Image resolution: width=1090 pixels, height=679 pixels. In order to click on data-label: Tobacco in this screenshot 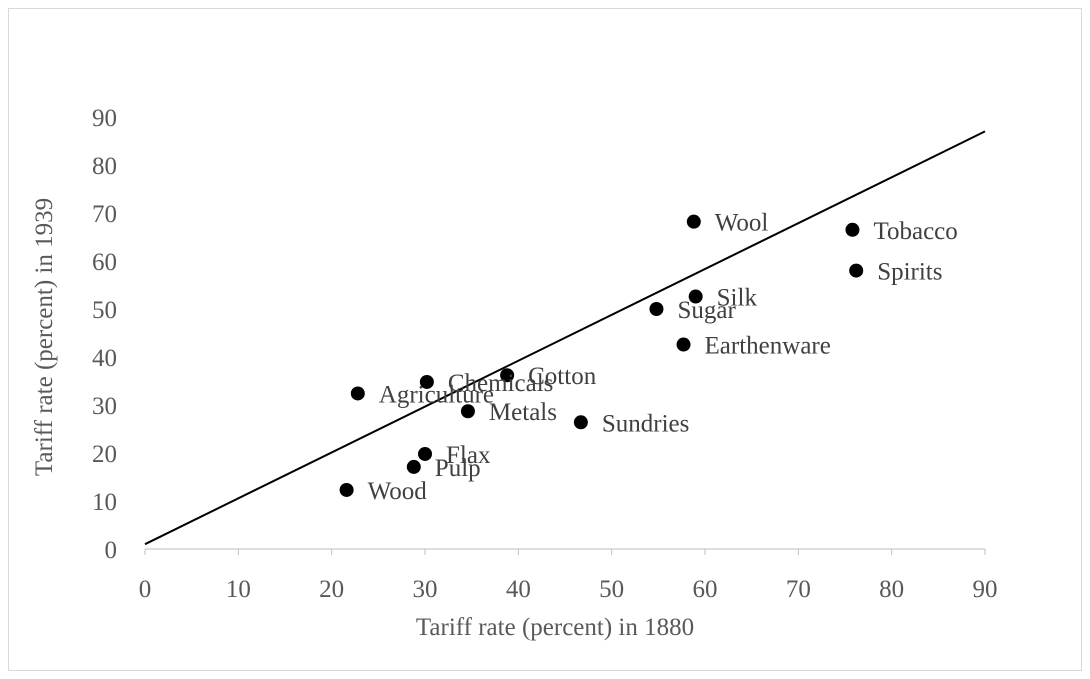, I will do `click(915, 231)`.